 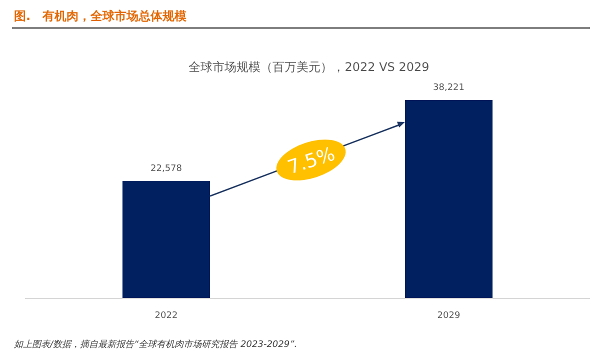 I want to click on x-tick-label: 2022, so click(x=166, y=316).